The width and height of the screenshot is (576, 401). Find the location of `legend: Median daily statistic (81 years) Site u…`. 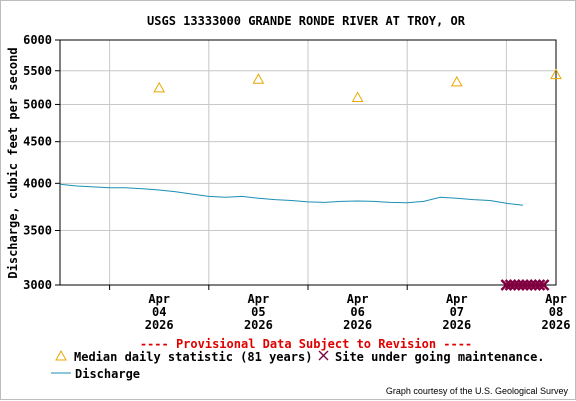

legend: Median daily statistic (81 years) Site u… is located at coordinates (298, 365).